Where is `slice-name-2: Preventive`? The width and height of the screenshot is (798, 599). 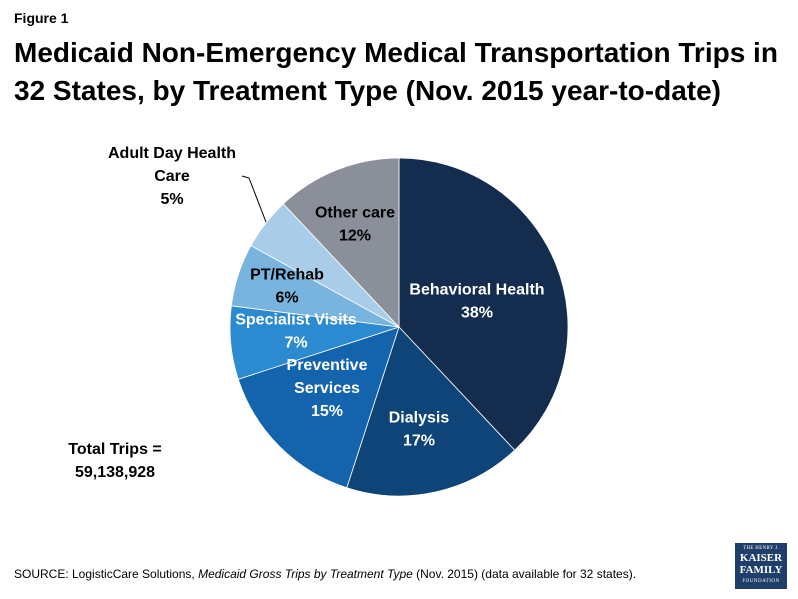 slice-name-2: Preventive is located at coordinates (327, 365).